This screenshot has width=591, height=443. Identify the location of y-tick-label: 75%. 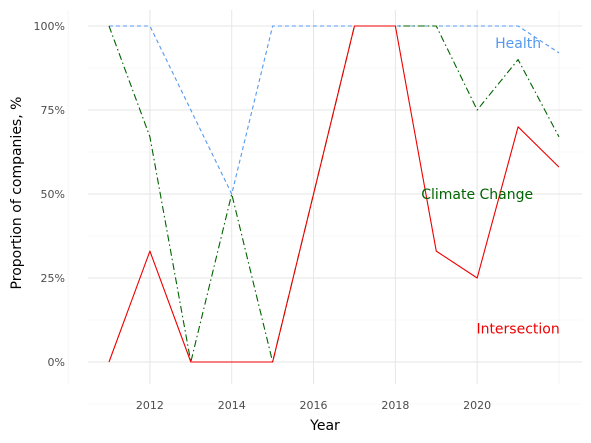
(53, 110).